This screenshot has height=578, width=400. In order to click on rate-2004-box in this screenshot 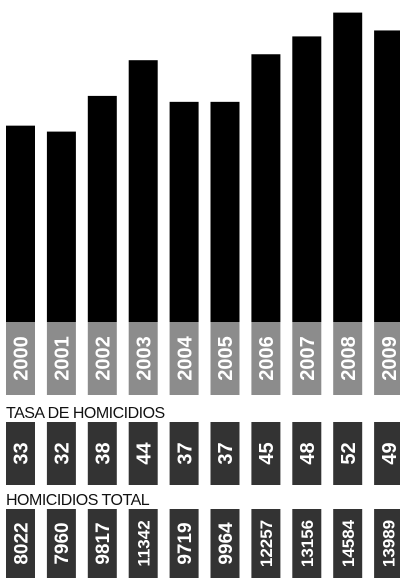, I will do `click(184, 453)`.